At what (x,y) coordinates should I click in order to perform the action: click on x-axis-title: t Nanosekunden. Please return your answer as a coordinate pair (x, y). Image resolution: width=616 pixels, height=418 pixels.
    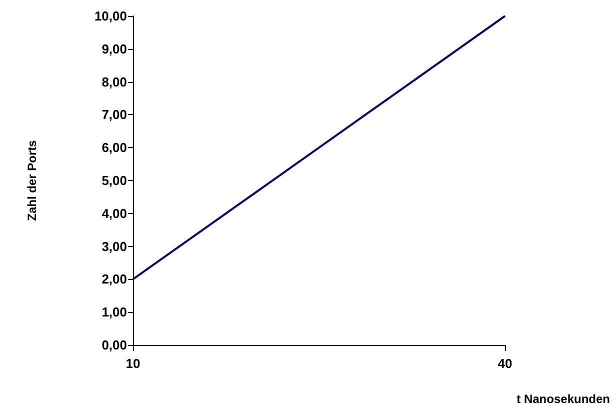
    Looking at the image, I should click on (563, 399).